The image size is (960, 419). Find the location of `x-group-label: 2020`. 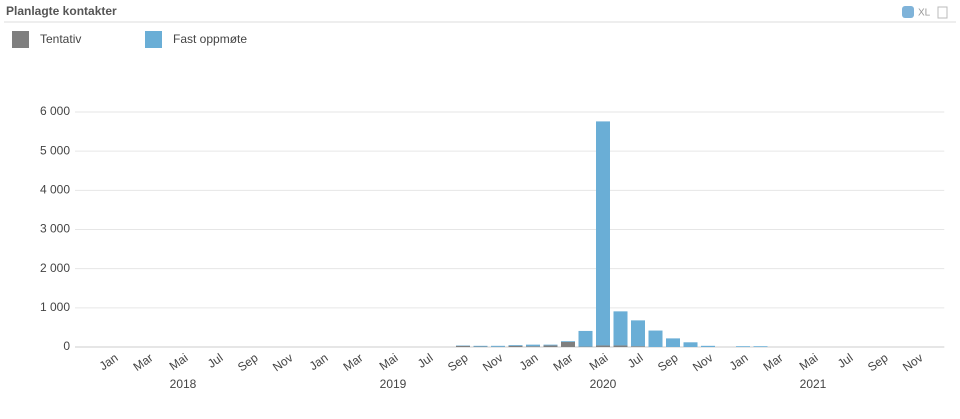

x-group-label: 2020 is located at coordinates (603, 384).